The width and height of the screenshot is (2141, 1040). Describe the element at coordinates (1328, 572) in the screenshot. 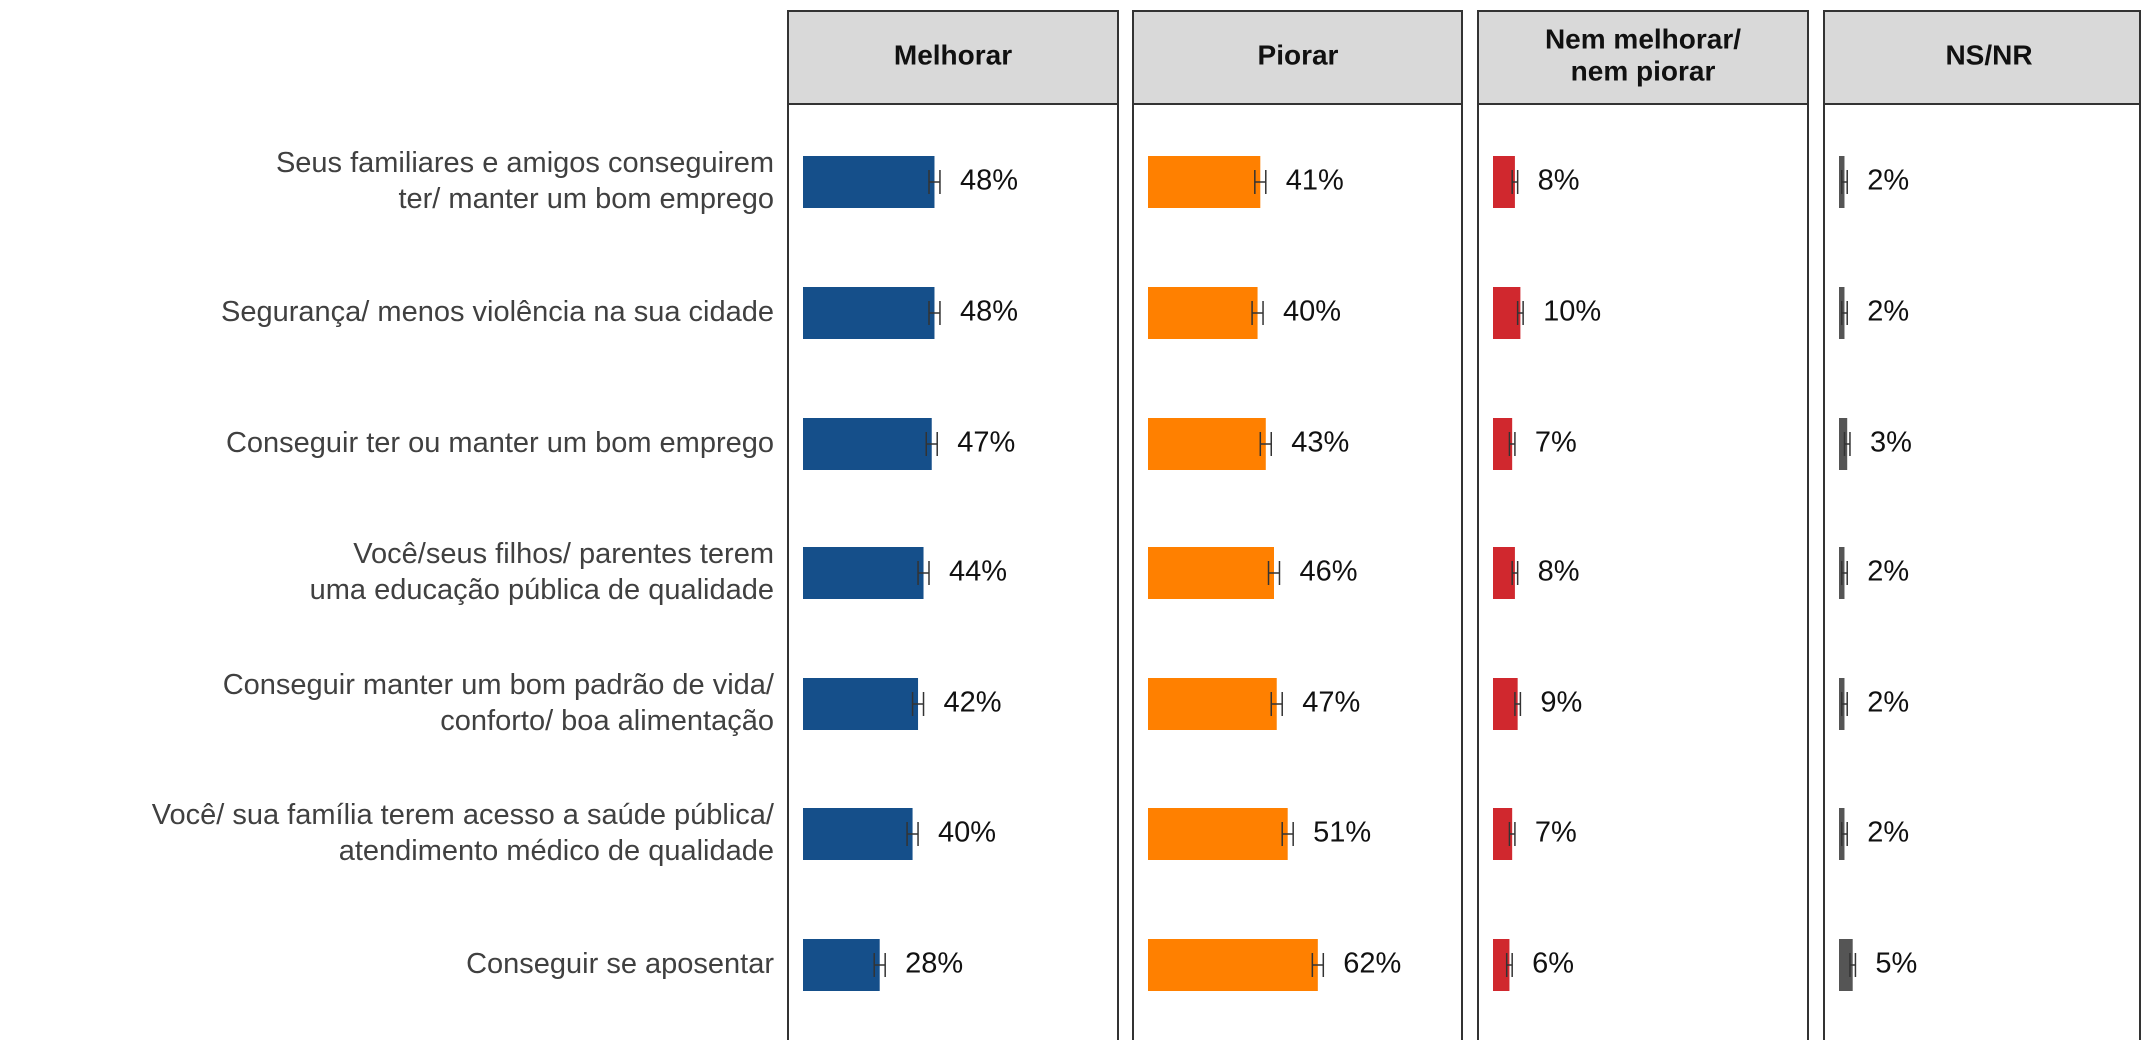

I see `value-label: 46%` at that location.